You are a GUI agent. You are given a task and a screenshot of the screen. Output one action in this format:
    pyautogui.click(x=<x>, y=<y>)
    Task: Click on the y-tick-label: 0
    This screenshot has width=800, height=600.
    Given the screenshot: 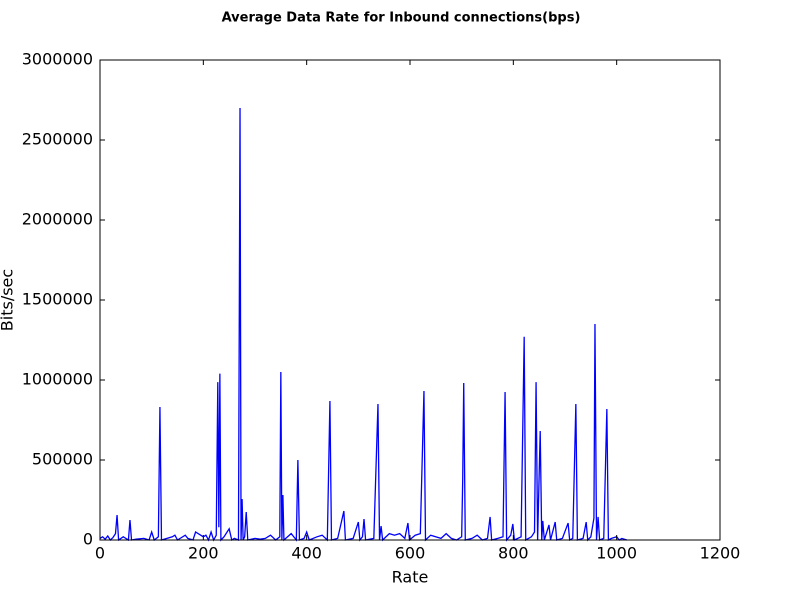 What is the action you would take?
    pyautogui.click(x=88, y=539)
    